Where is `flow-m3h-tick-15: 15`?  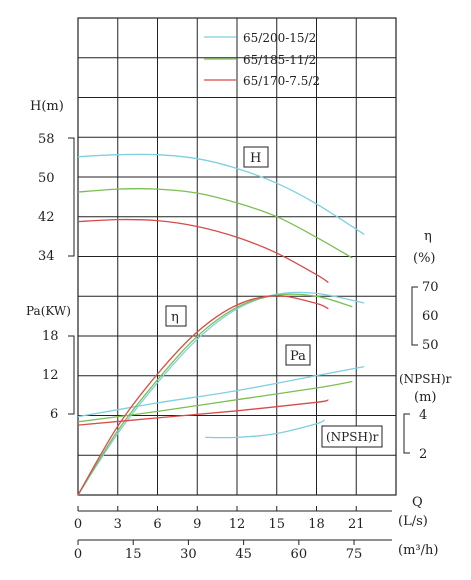 flow-m3h-tick-15: 15 is located at coordinates (133, 554).